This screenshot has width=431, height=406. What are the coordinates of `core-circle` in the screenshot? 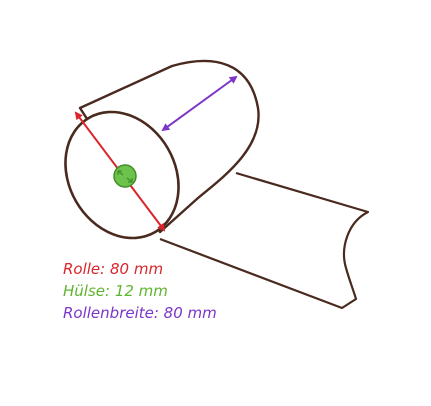 It's located at (125, 176).